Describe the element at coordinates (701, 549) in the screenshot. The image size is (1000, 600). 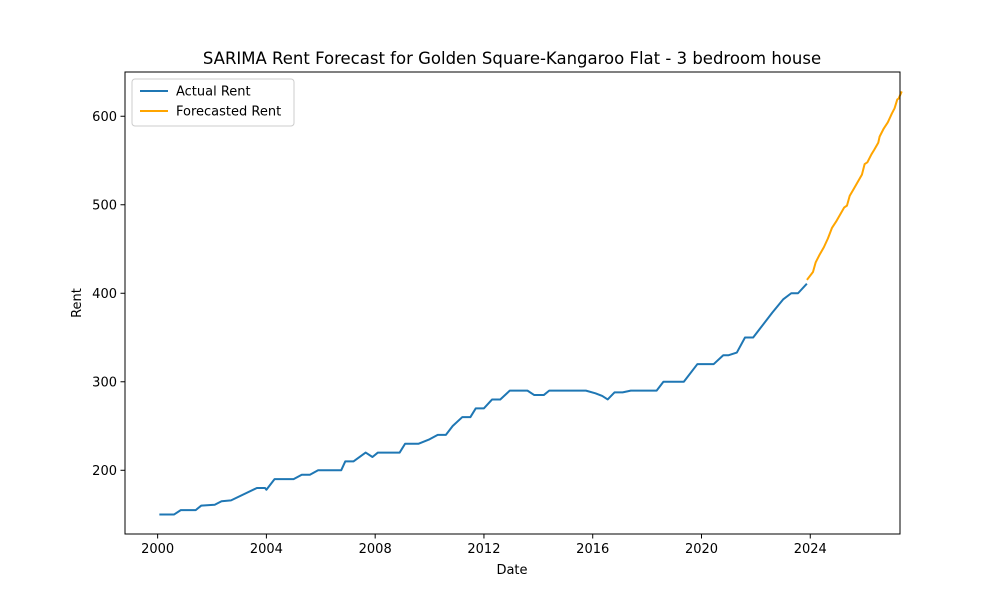
I see `x-tick-label: 2020` at that location.